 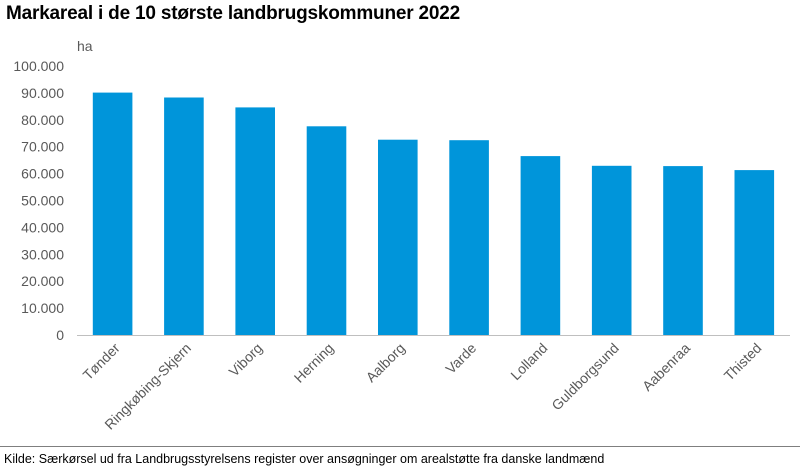 I want to click on y-tick-label: 10.000, so click(x=42, y=308).